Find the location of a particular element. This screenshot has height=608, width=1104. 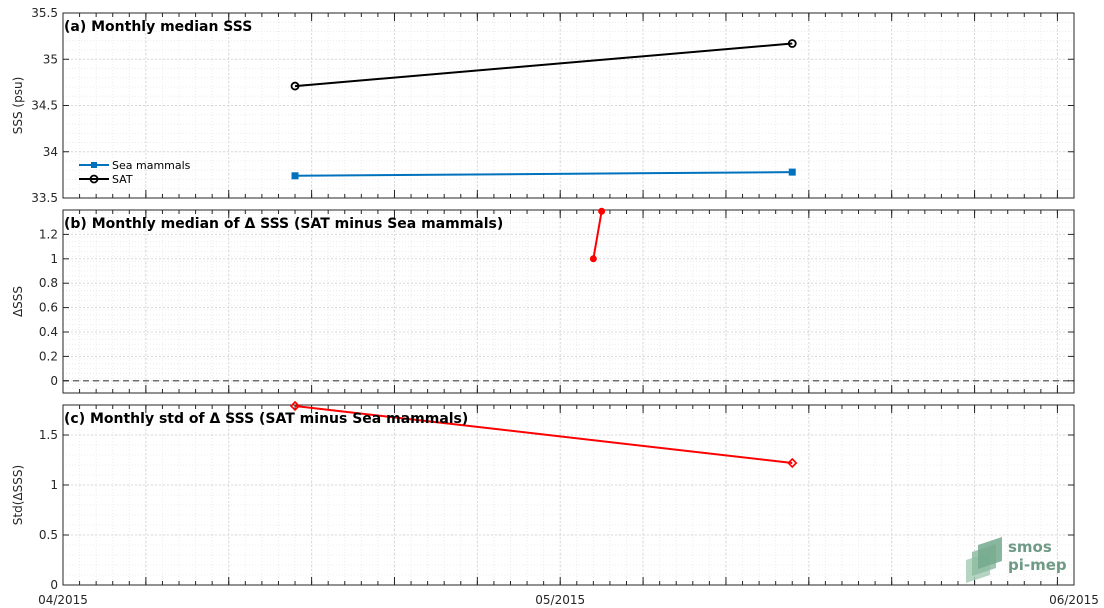

y-tick-label: 33.5 is located at coordinates (44, 198).